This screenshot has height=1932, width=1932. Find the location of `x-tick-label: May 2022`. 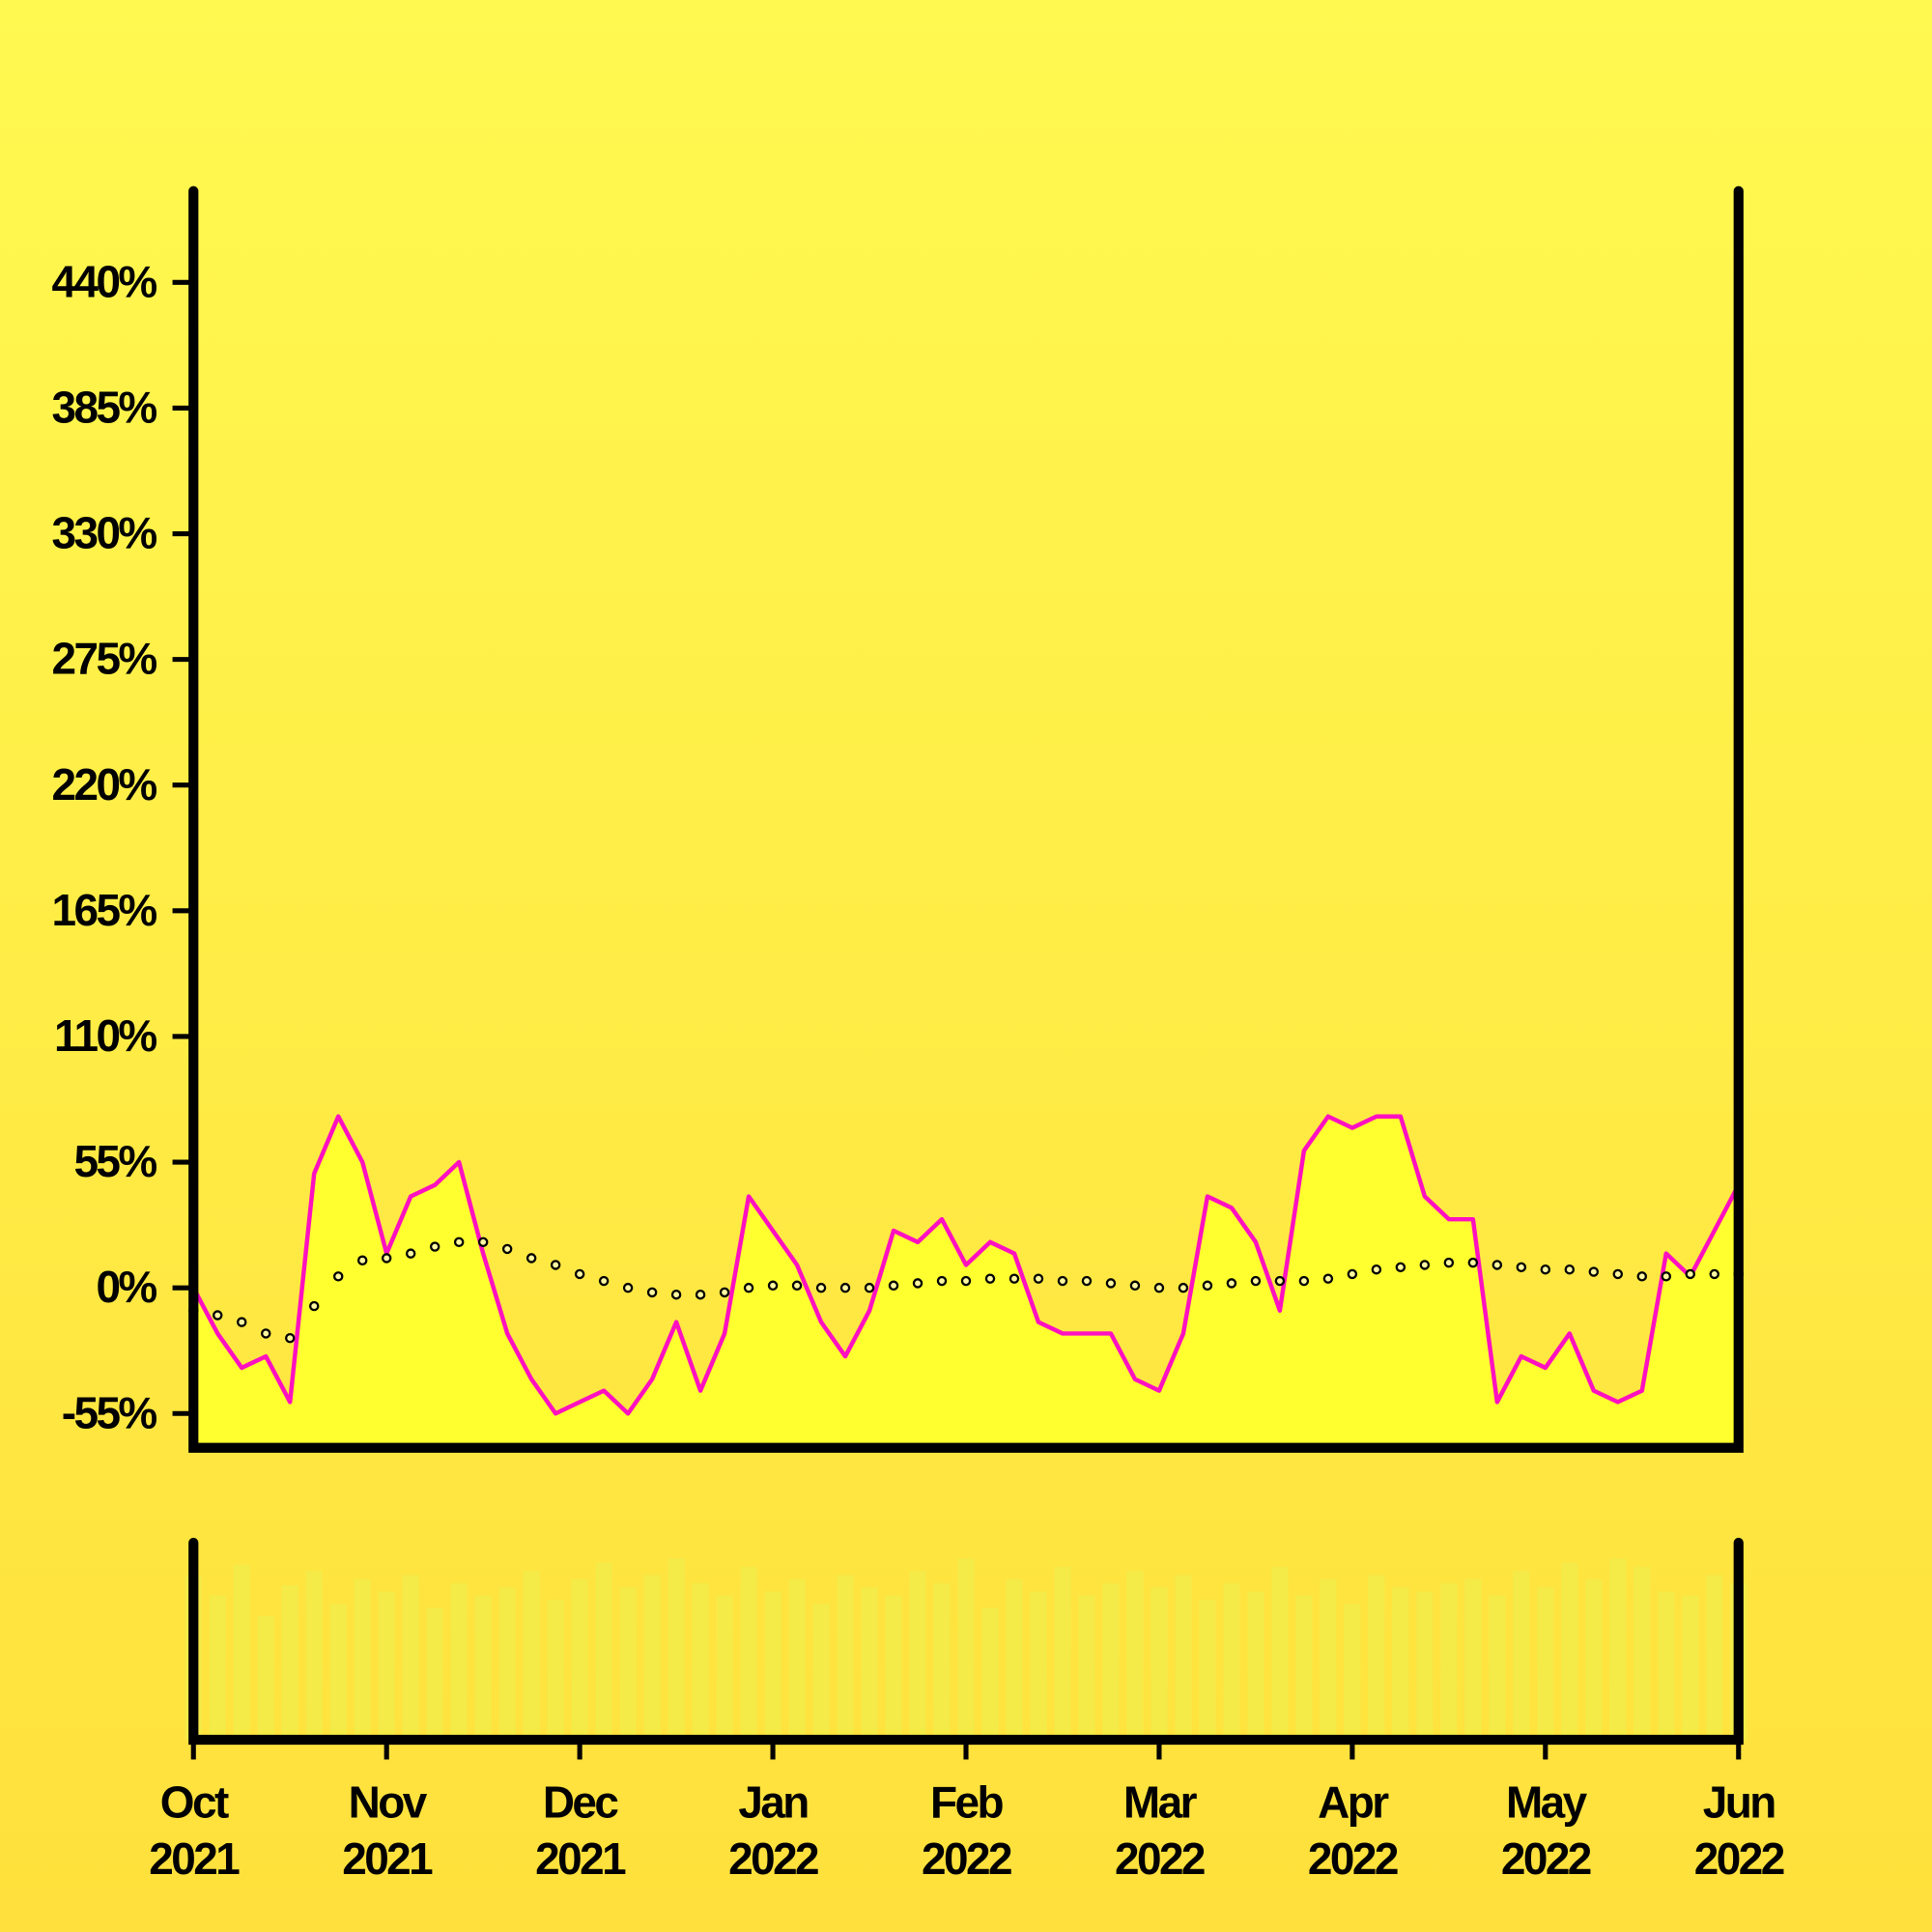

x-tick-label: May 2022 is located at coordinates (1546, 1830).